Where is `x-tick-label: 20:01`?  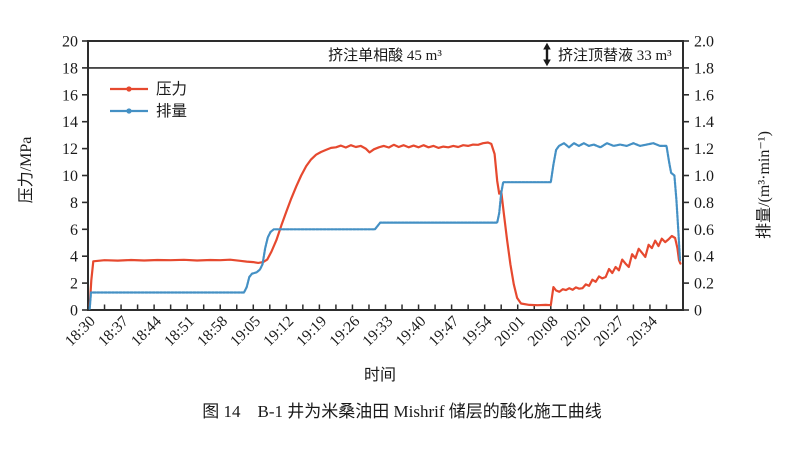
x-tick-label: 20:01 is located at coordinates (510, 331).